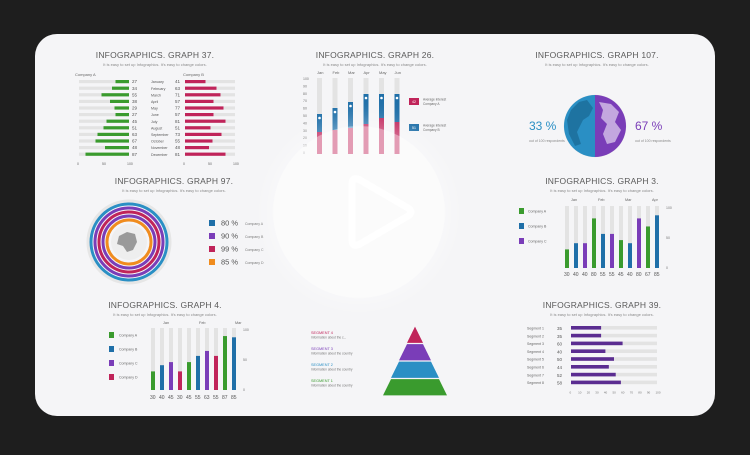  I want to click on ring-bg, so click(129, 242).